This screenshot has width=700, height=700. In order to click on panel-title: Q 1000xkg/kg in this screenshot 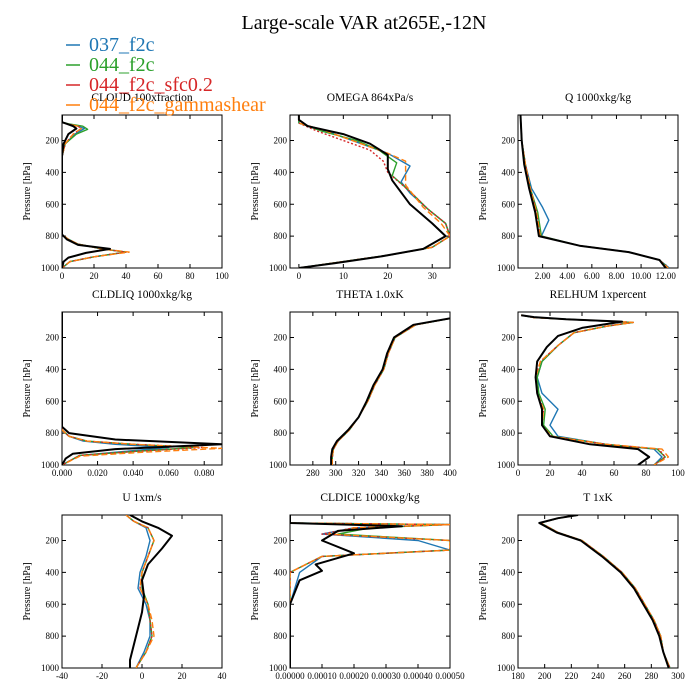, I will do `click(598, 98)`.